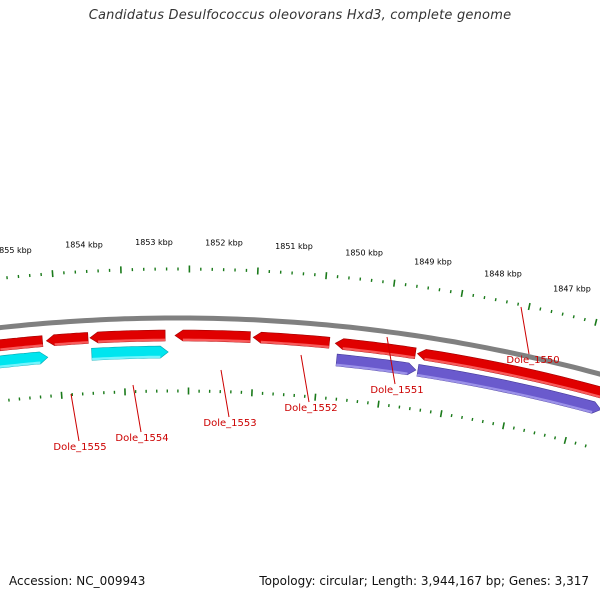  I want to click on scale-label: 1849 kbp, so click(433, 261).